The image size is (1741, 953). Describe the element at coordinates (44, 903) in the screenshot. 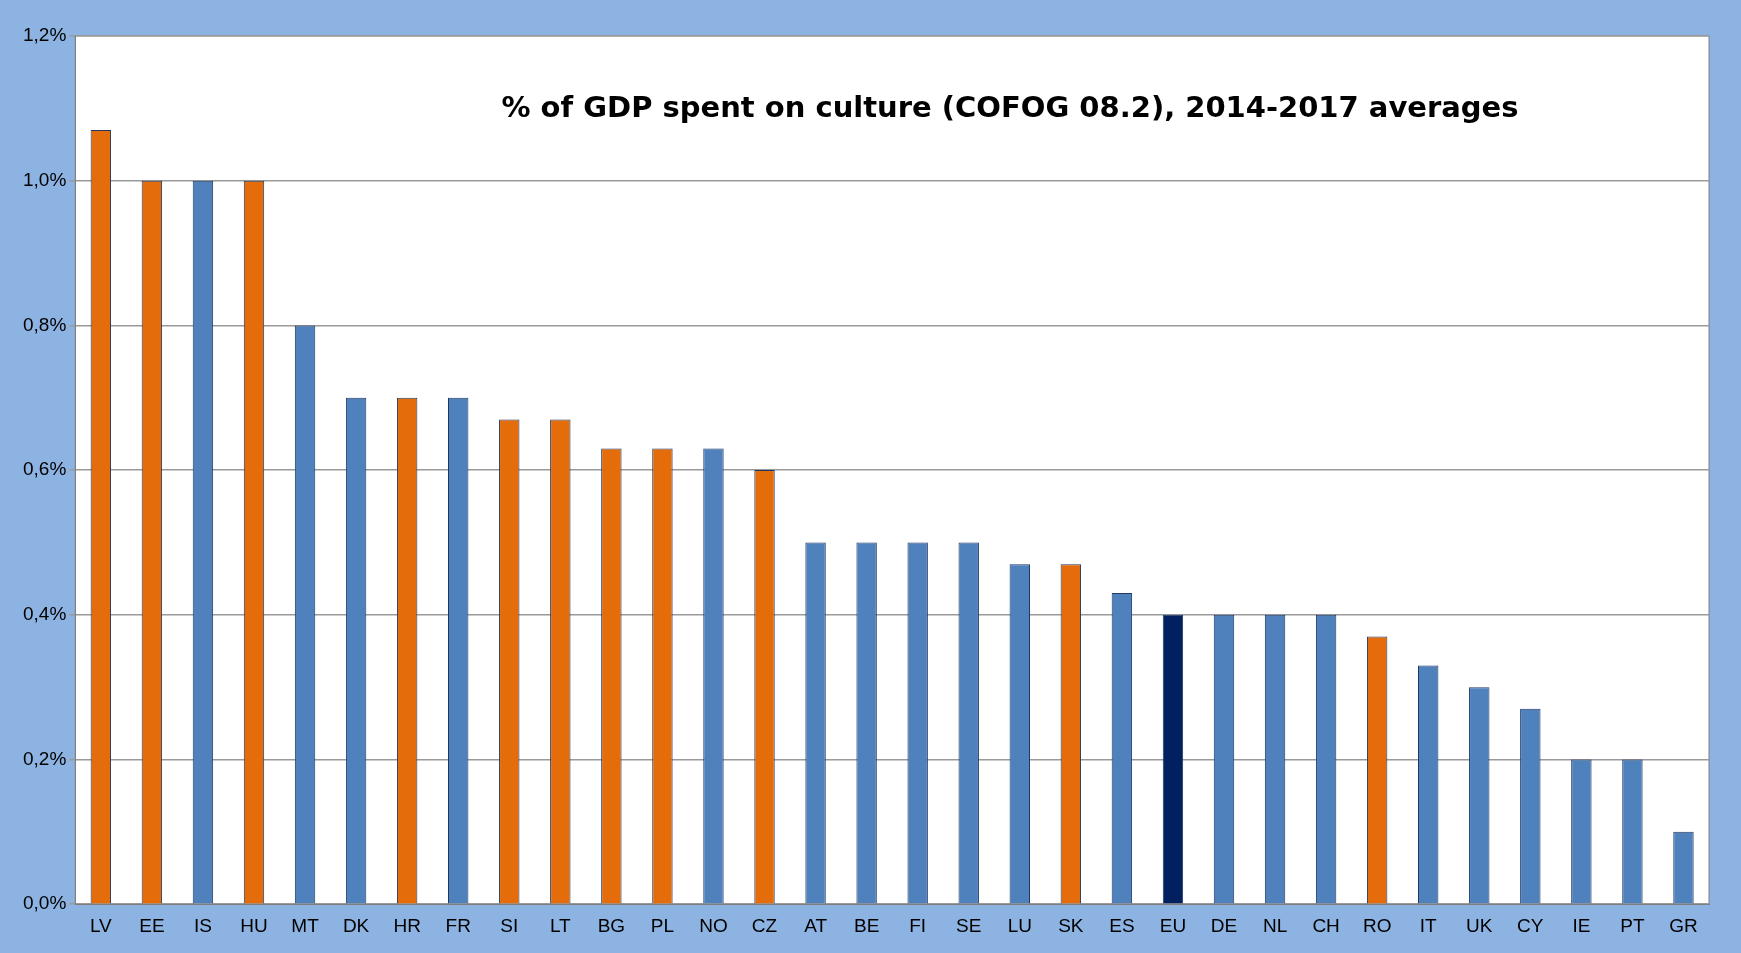

I see `y-tick-label: 0,0%` at that location.